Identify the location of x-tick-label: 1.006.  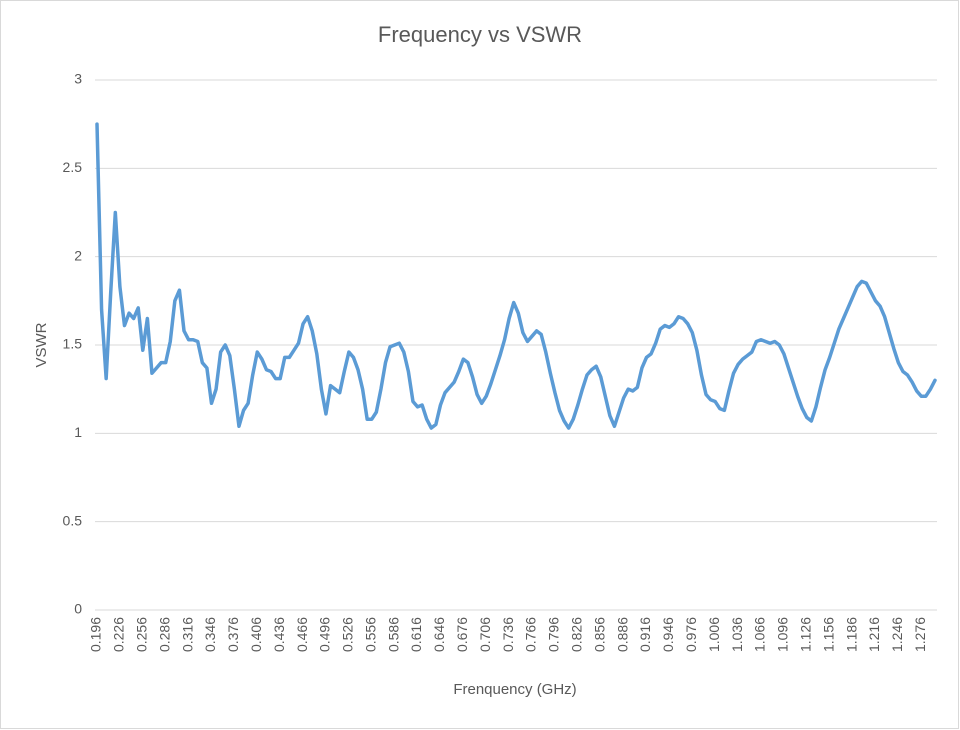
(714, 634).